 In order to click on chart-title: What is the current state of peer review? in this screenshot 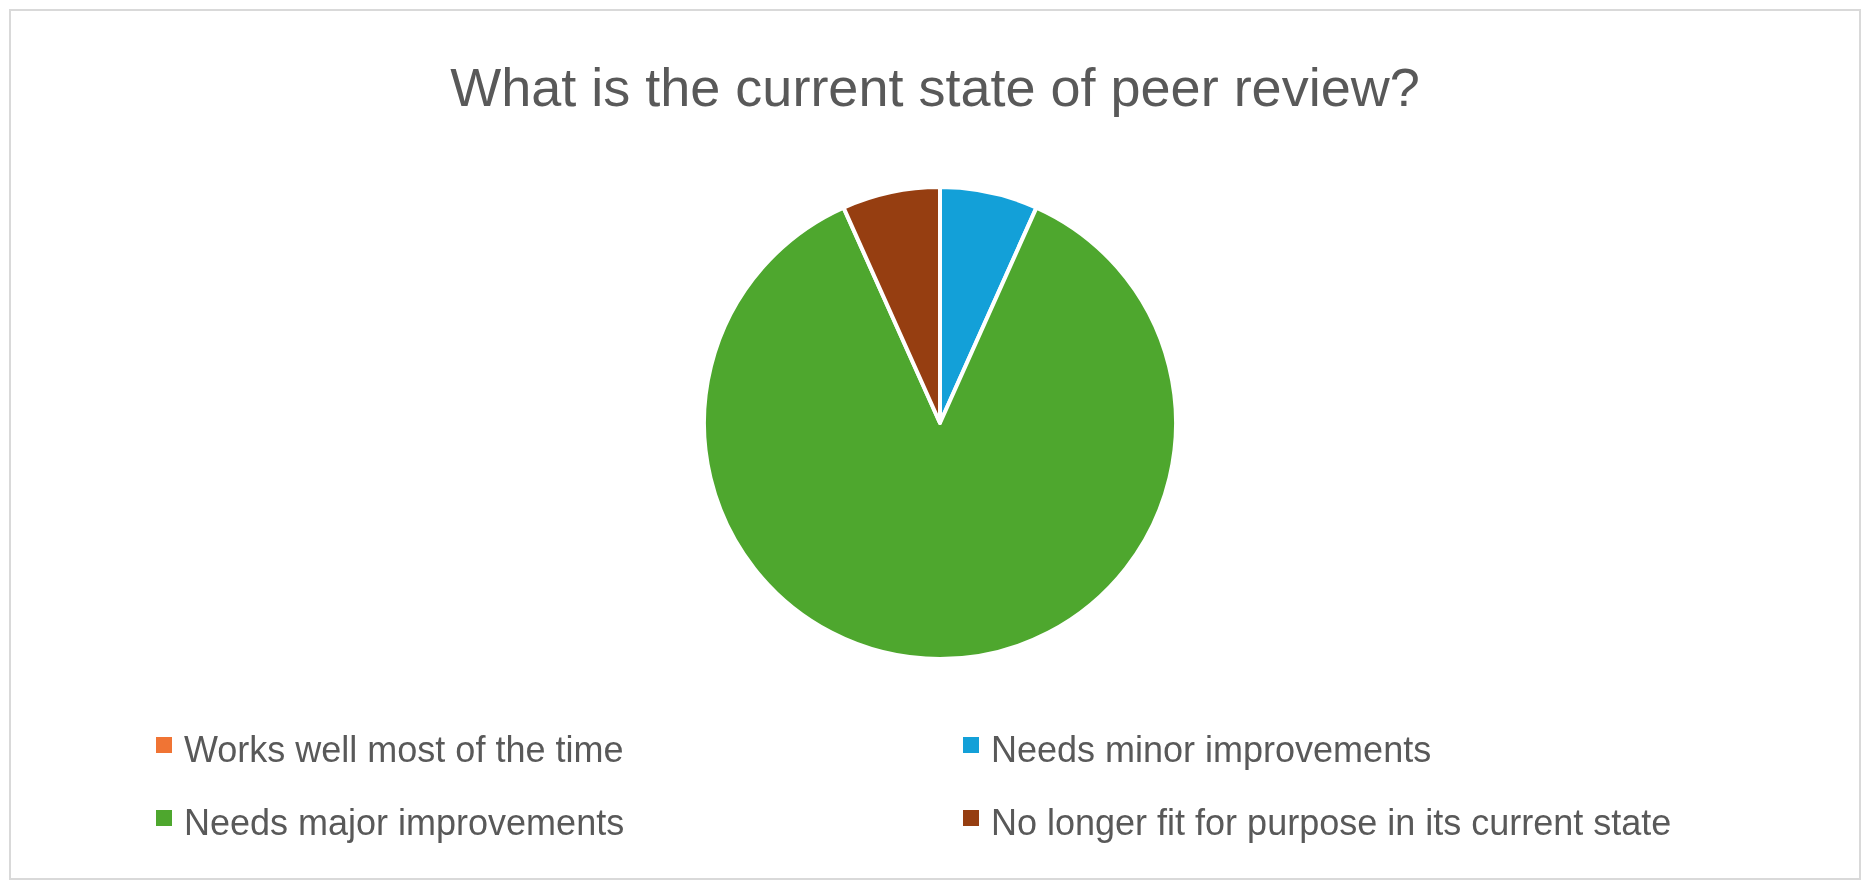, I will do `click(935, 87)`.